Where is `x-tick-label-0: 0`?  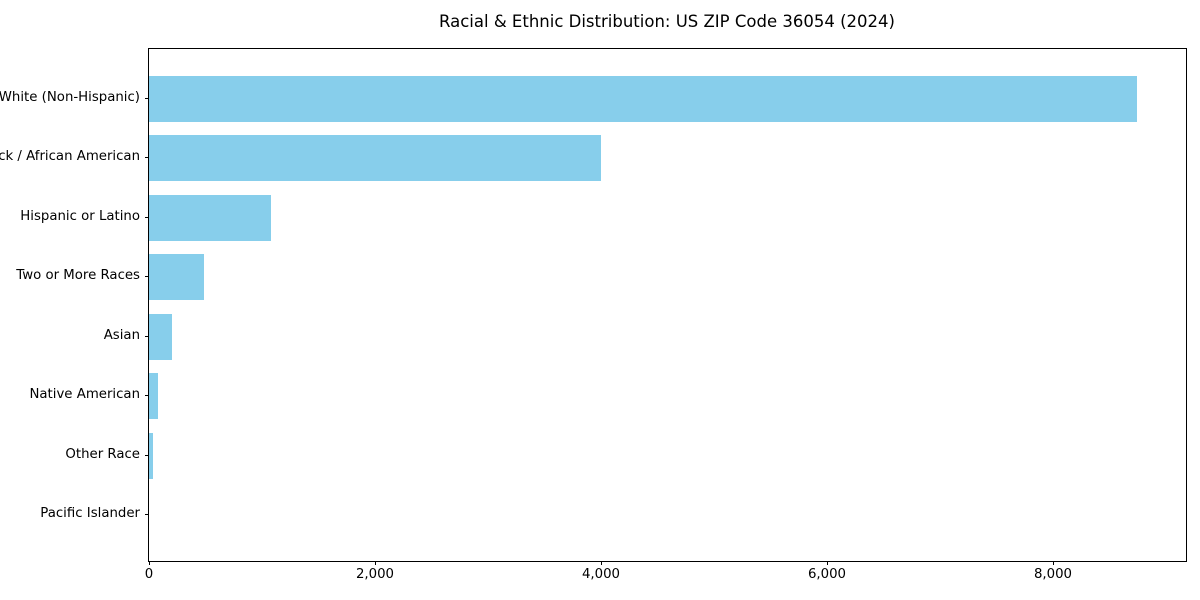
x-tick-label-0: 0 is located at coordinates (149, 574).